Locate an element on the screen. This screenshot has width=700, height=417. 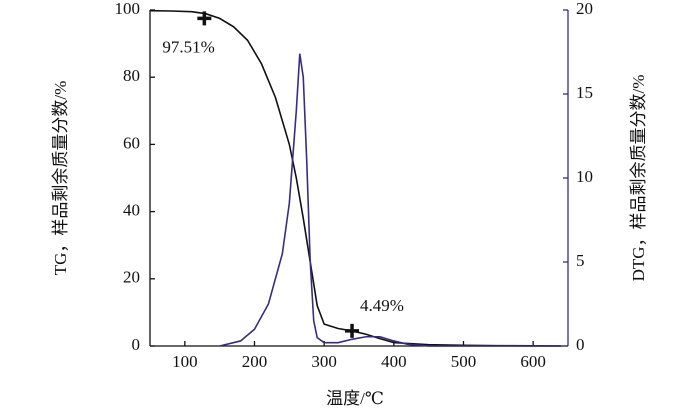
x-tick-label: 500 is located at coordinates (464, 361).